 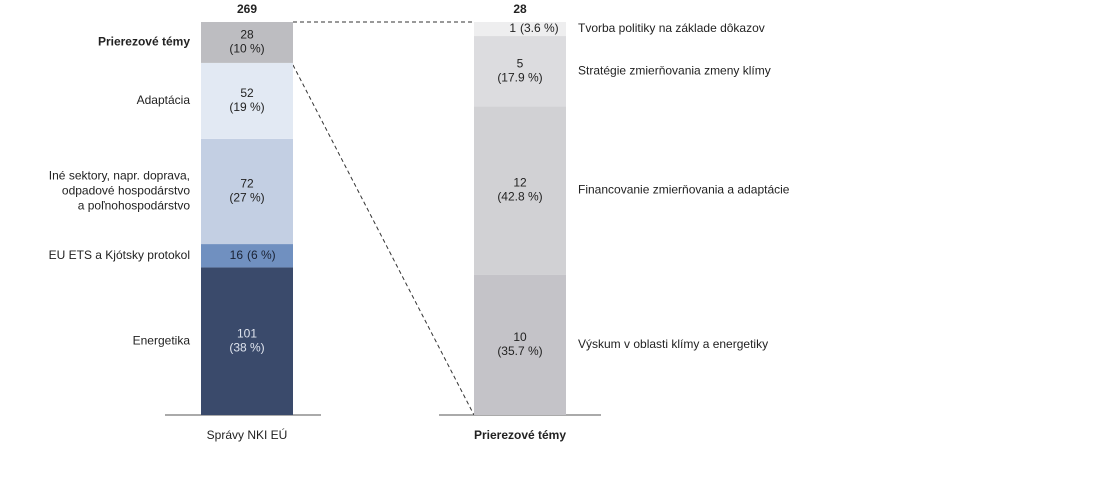 What do you see at coordinates (519, 77) in the screenshot?
I see `percent-label: (17.9 %)` at bounding box center [519, 77].